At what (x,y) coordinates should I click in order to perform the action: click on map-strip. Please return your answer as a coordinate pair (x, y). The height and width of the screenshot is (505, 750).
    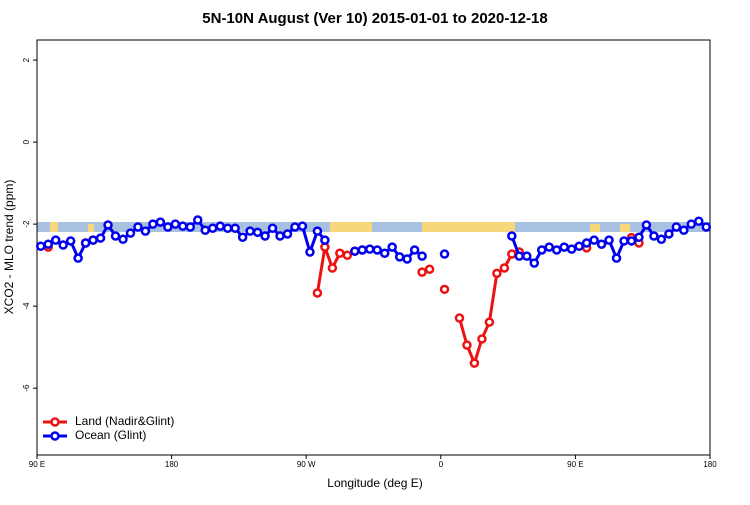
    Looking at the image, I should click on (373, 227).